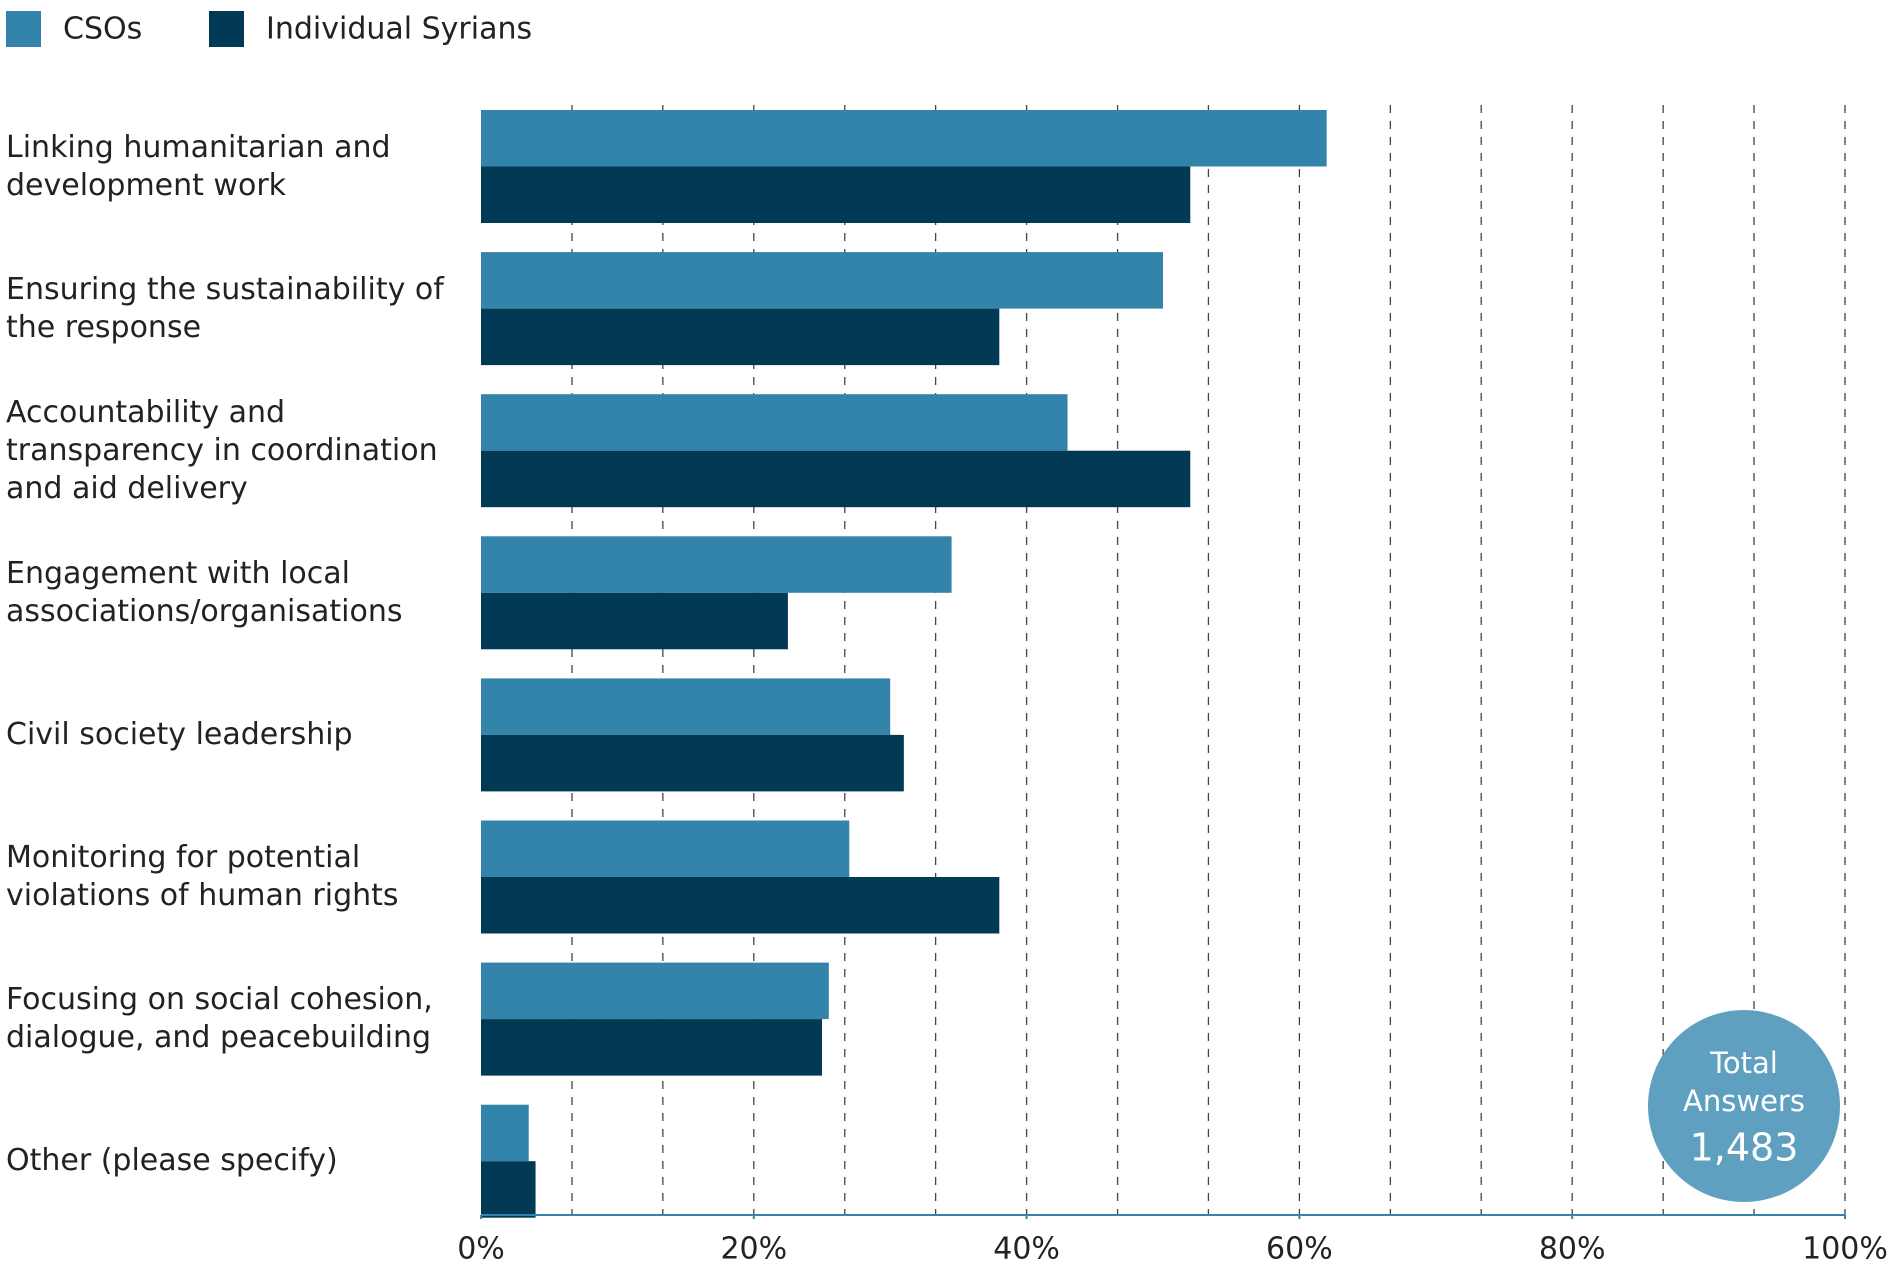 This screenshot has height=1282, width=1890. Describe the element at coordinates (179, 734) in the screenshot. I see `category-label: Civil society leadership` at that location.